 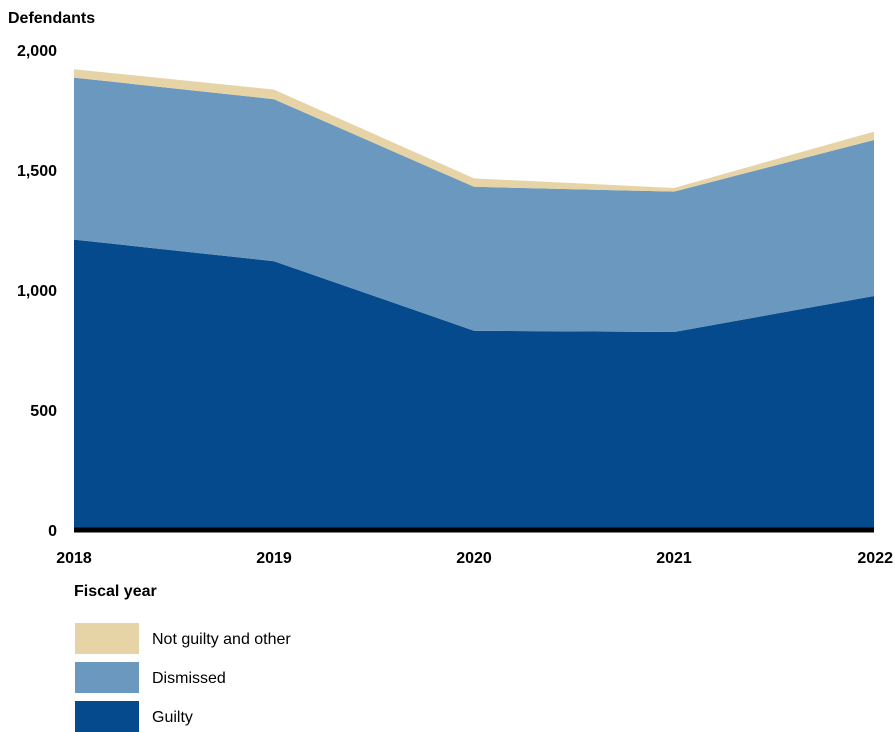 I want to click on legend-item-guilty: Guilty, so click(x=134, y=716).